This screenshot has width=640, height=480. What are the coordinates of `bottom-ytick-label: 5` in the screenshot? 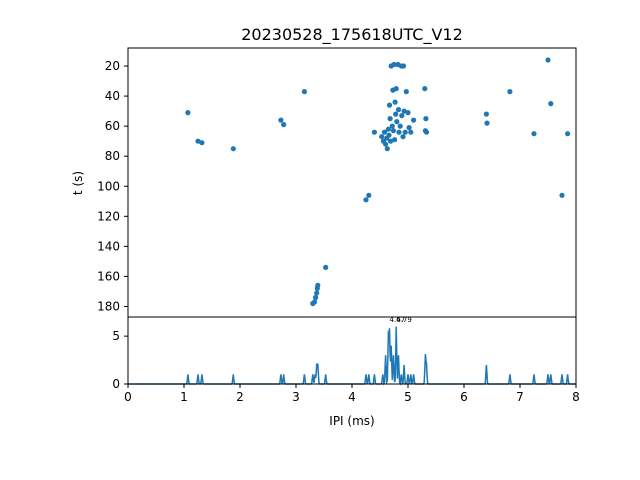 It's located at (116, 336).